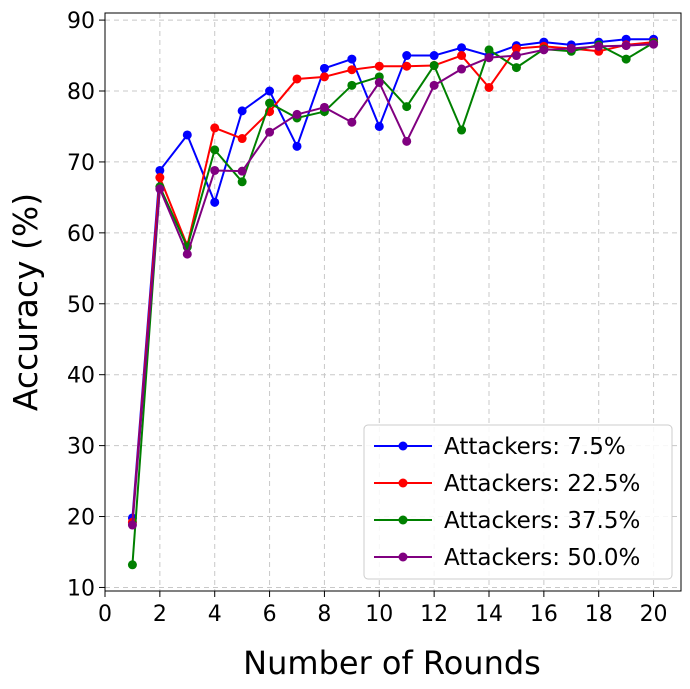 The width and height of the screenshot is (690, 689). Describe the element at coordinates (81, 163) in the screenshot. I see `y-tick-label: 70` at that location.